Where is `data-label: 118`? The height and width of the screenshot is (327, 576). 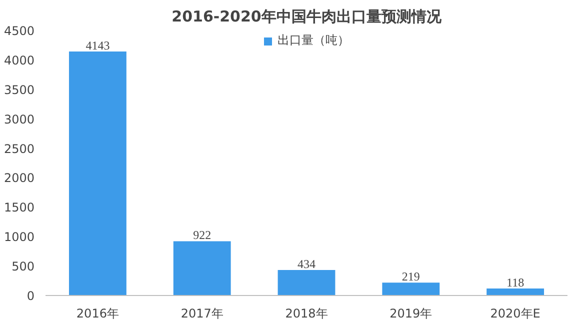
data-label: 118 is located at coordinates (515, 283).